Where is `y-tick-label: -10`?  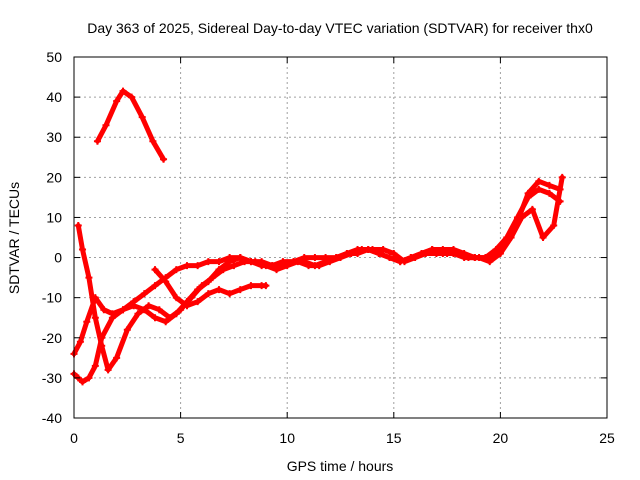
y-tick-label: -10 is located at coordinates (52, 298).